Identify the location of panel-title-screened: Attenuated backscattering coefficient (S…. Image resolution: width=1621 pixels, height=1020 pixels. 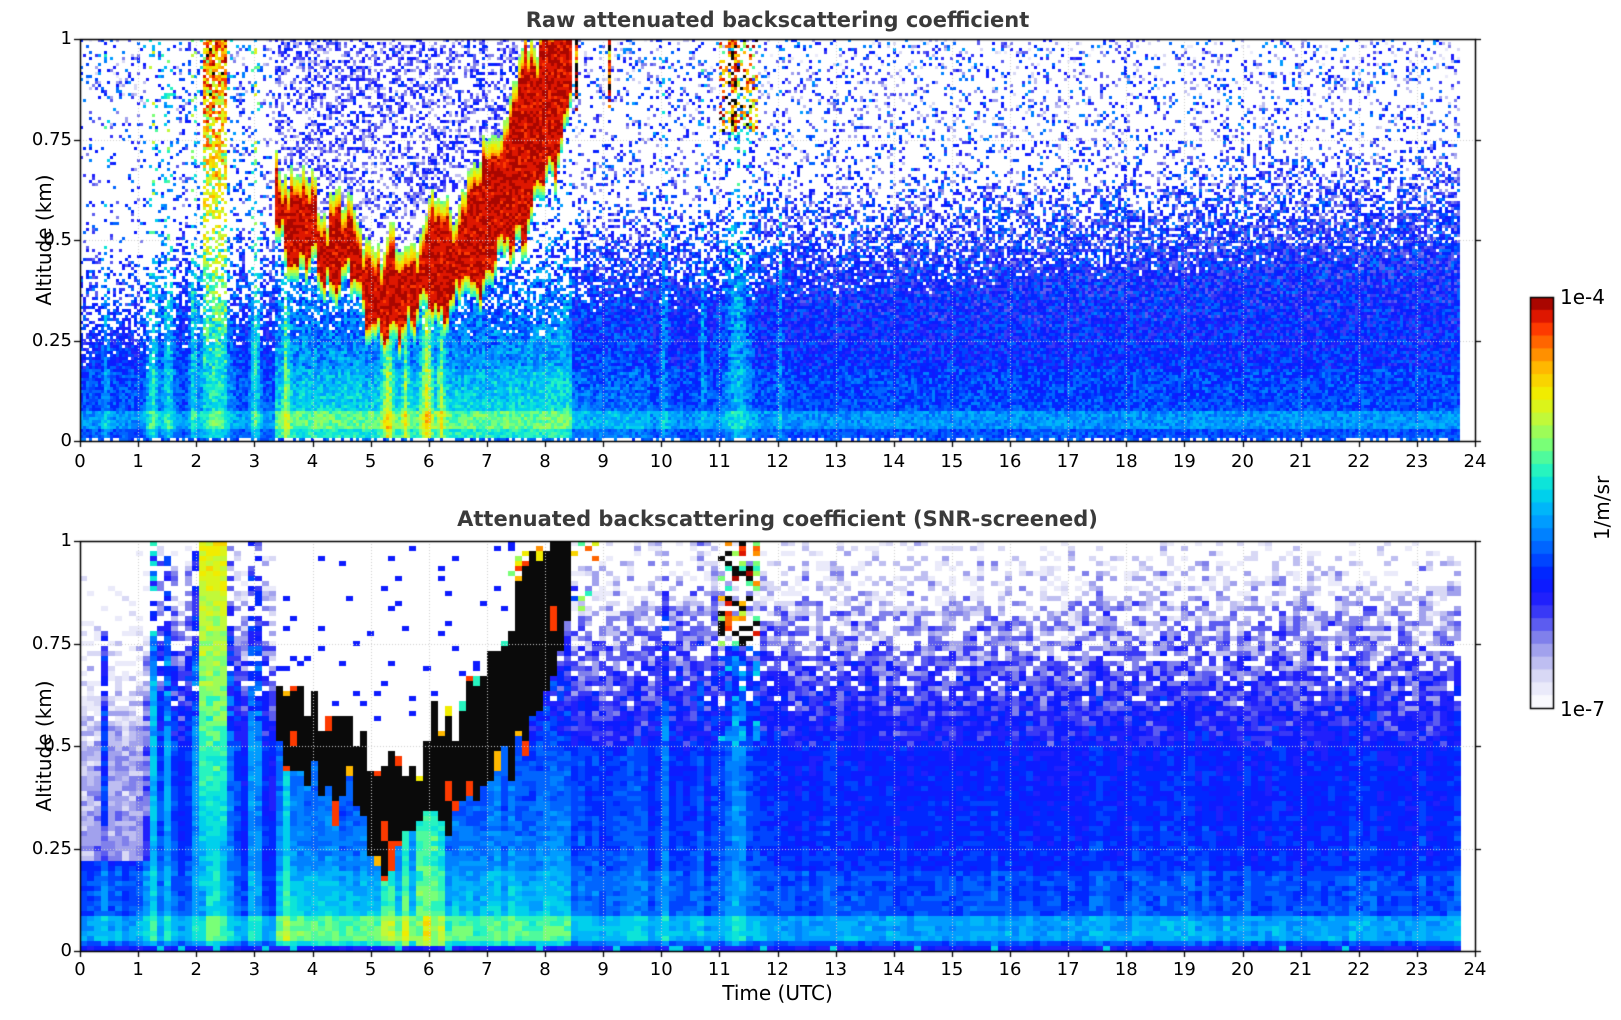
(777, 519).